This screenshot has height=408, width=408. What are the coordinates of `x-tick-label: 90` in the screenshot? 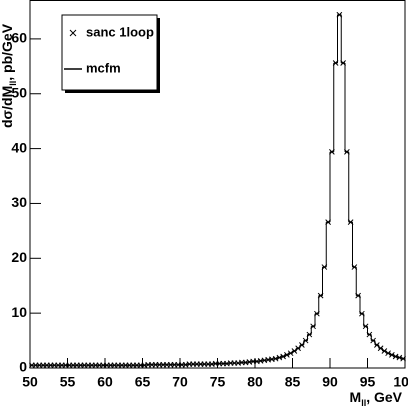 It's located at (330, 382).